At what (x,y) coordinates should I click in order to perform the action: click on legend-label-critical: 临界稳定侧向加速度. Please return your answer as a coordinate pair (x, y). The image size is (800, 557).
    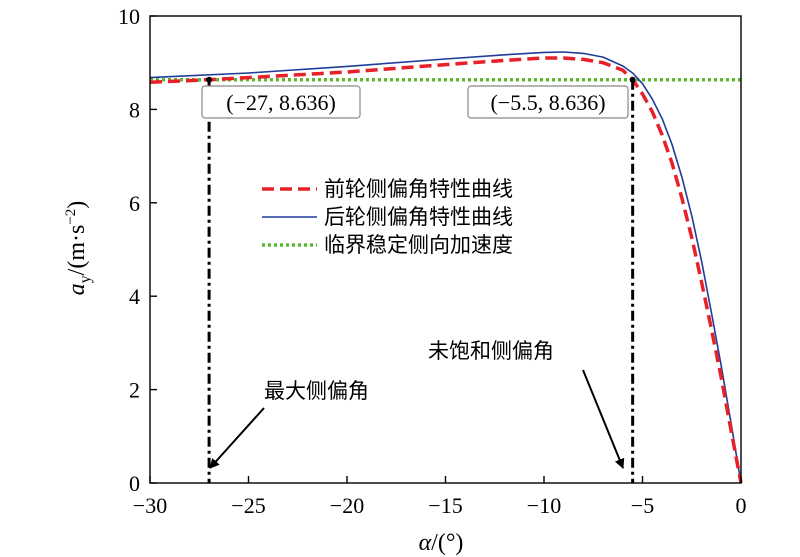
    Looking at the image, I should click on (418, 245).